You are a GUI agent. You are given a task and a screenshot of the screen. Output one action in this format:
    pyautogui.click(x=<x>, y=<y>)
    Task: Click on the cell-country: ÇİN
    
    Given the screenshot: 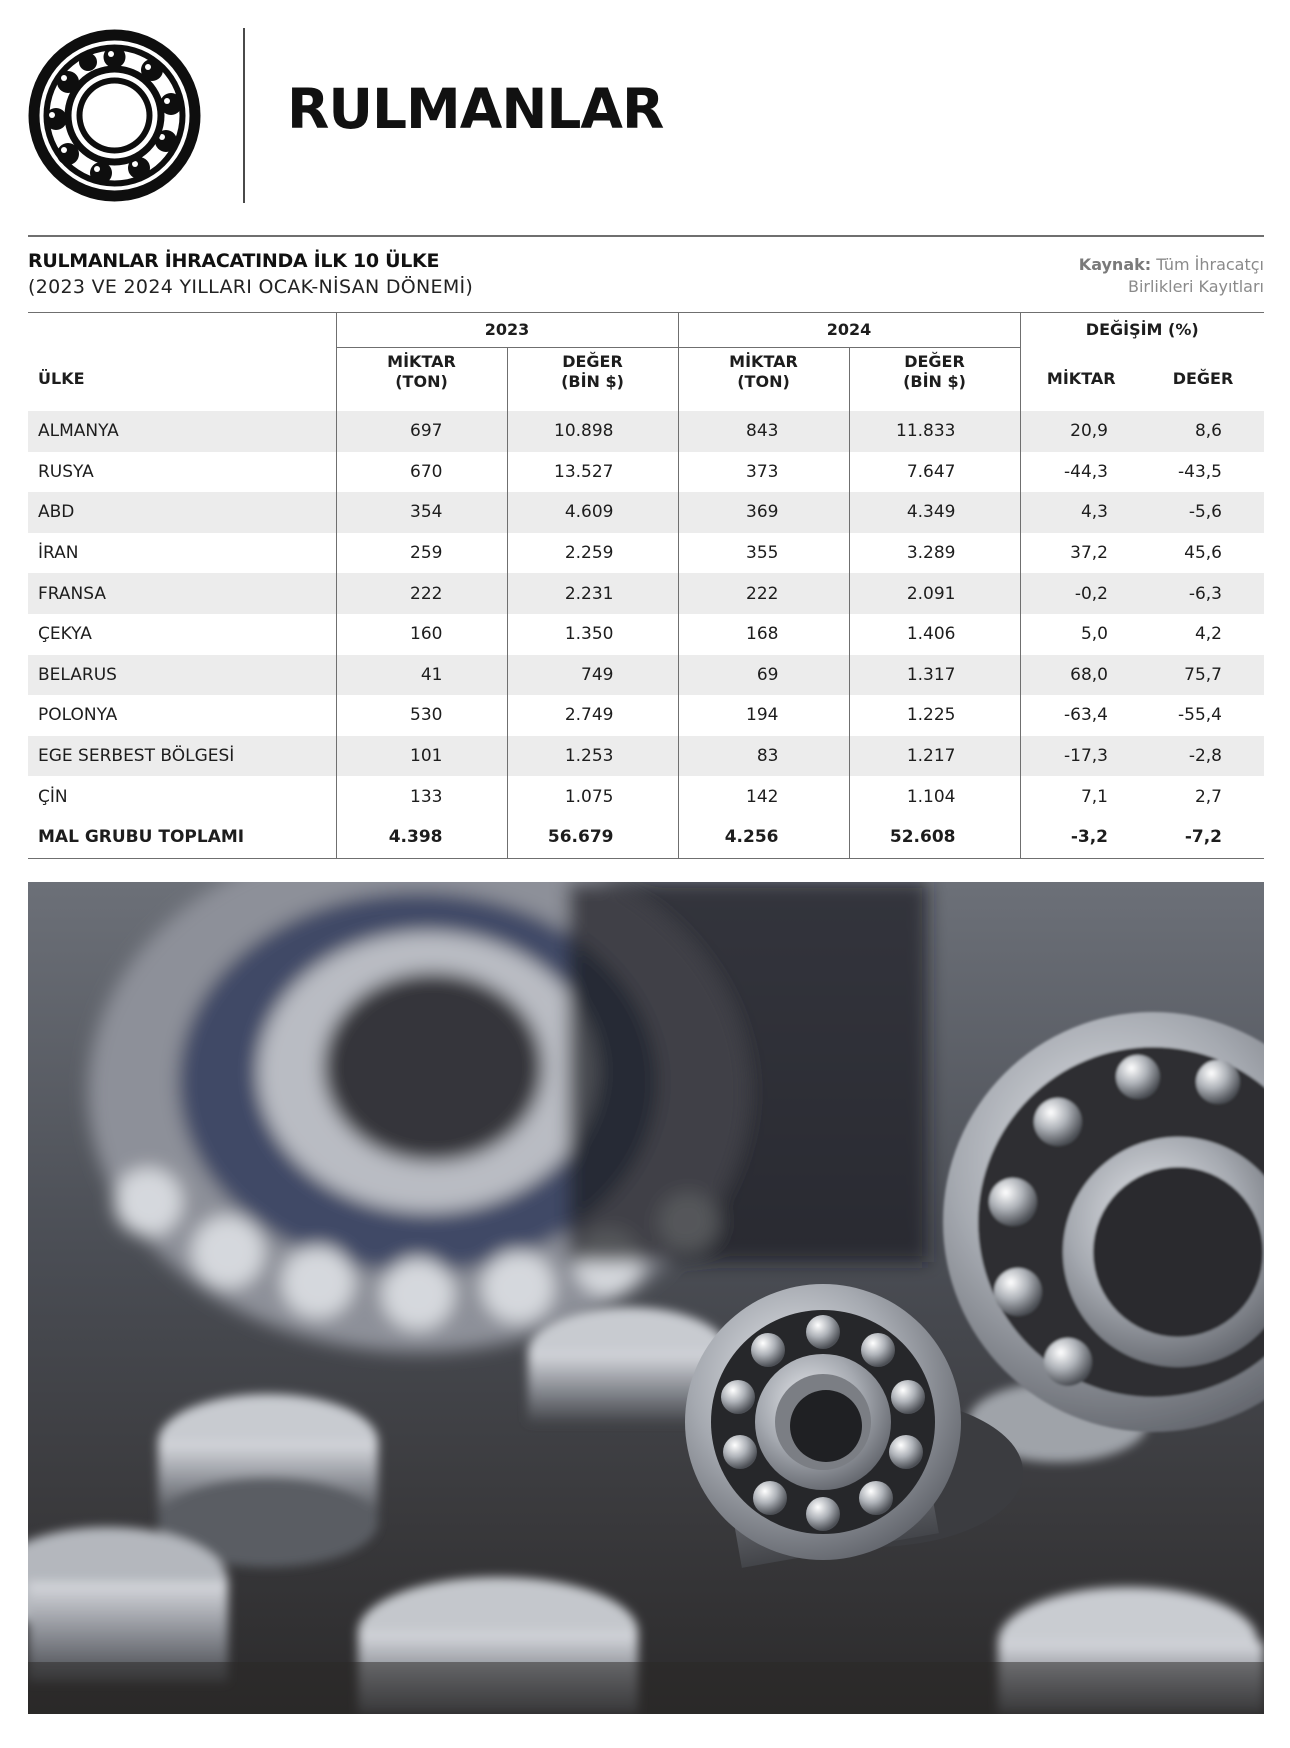 What is the action you would take?
    pyautogui.click(x=53, y=796)
    